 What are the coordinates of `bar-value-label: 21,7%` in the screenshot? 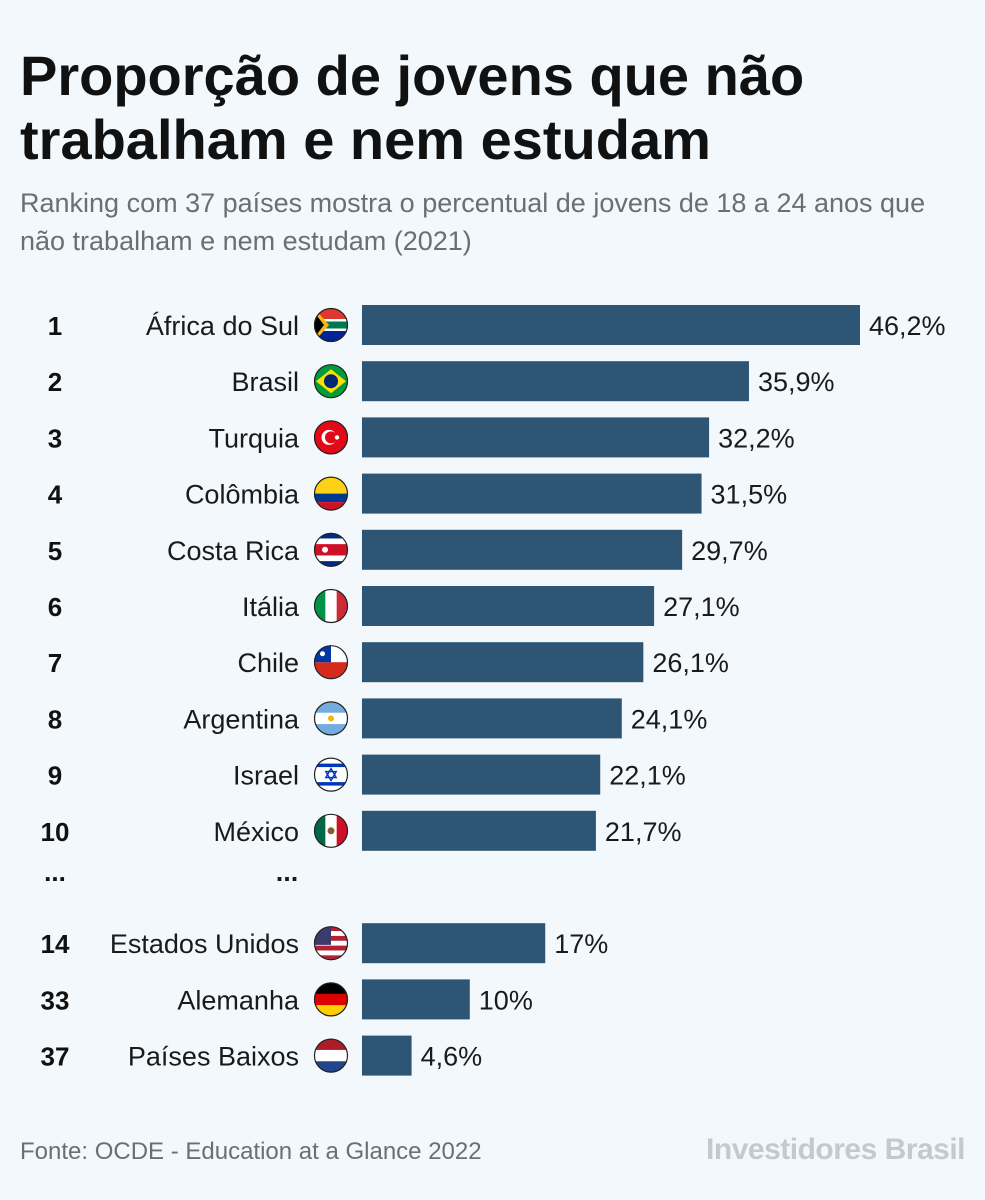 It's located at (643, 832).